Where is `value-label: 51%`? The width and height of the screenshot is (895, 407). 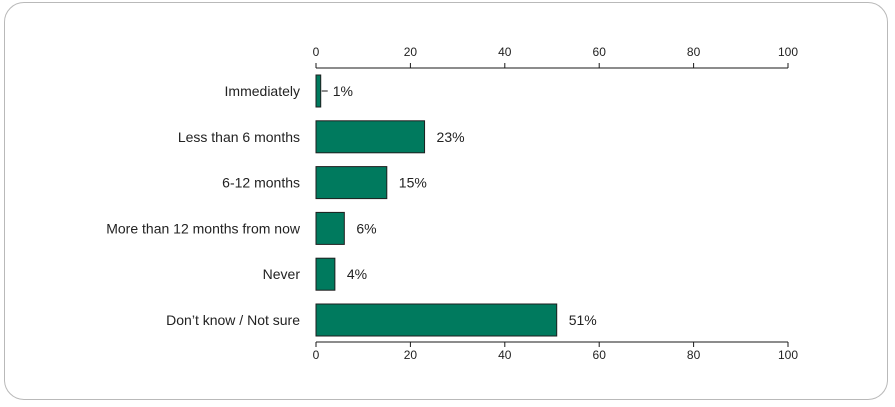
value-label: 51% is located at coordinates (583, 320).